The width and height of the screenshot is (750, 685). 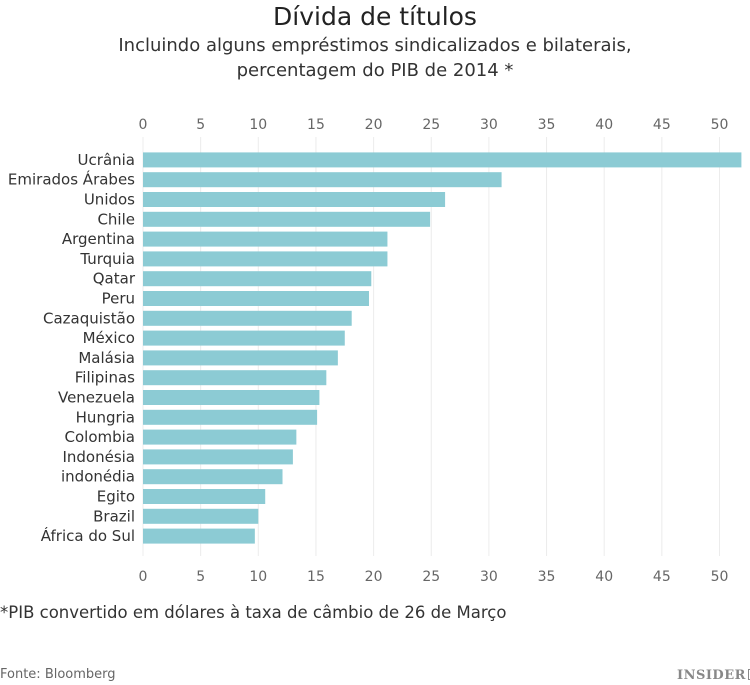 I want to click on x-tick-label-top: 15, so click(x=316, y=125).